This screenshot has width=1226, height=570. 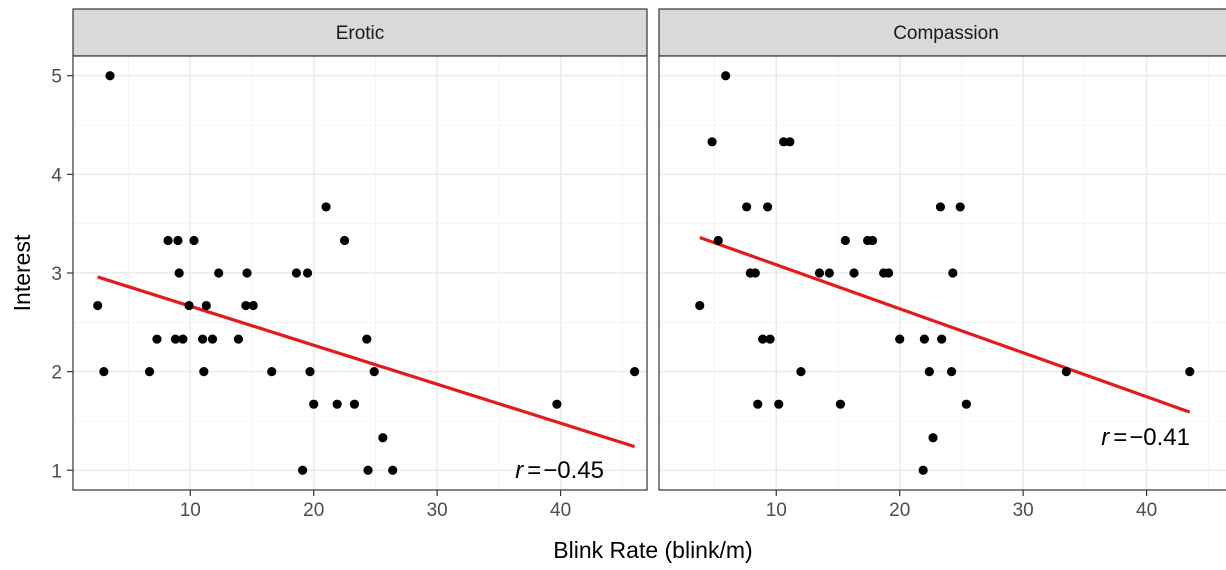 I want to click on y-tick-label: 5, so click(x=56, y=77).